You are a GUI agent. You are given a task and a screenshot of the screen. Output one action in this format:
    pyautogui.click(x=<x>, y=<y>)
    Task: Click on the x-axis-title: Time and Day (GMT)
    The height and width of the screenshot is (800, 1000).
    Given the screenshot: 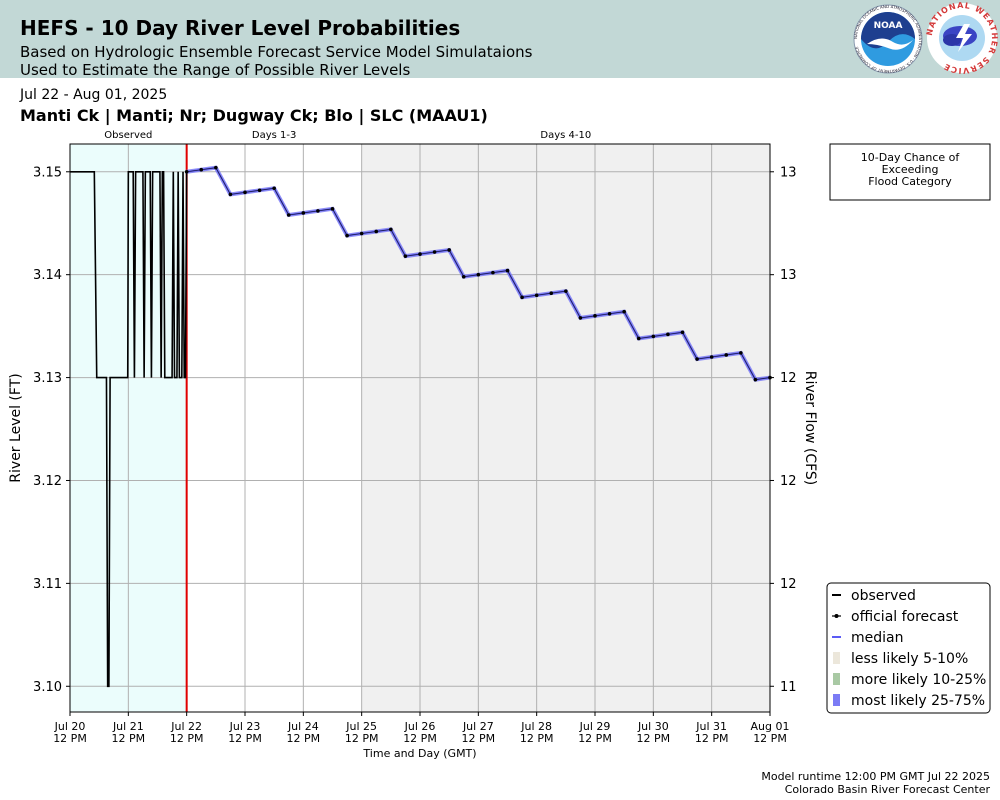 What is the action you would take?
    pyautogui.click(x=419, y=753)
    